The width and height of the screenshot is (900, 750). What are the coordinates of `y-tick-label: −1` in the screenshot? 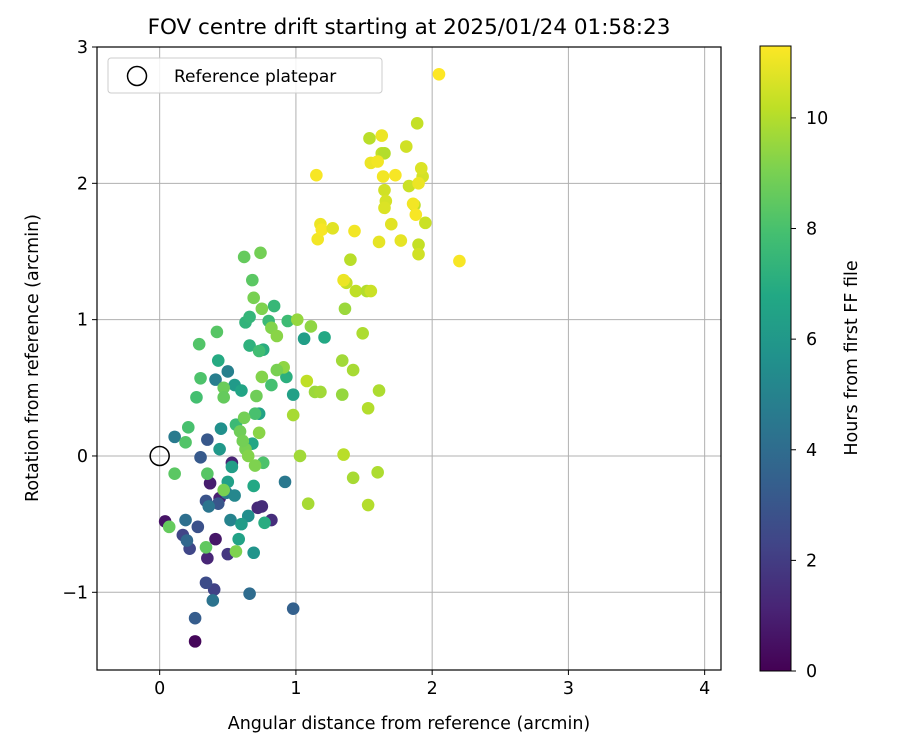 It's located at (75, 593).